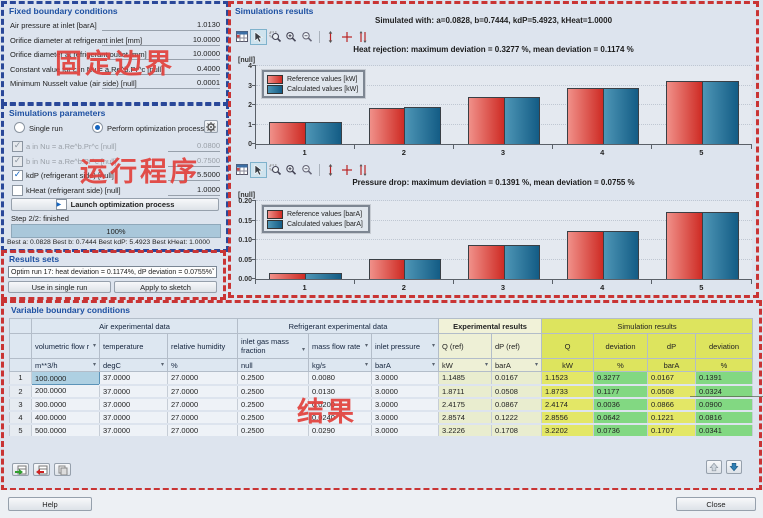  Describe the element at coordinates (671, 378) in the screenshot. I see `table-cell: 0.0167` at that location.